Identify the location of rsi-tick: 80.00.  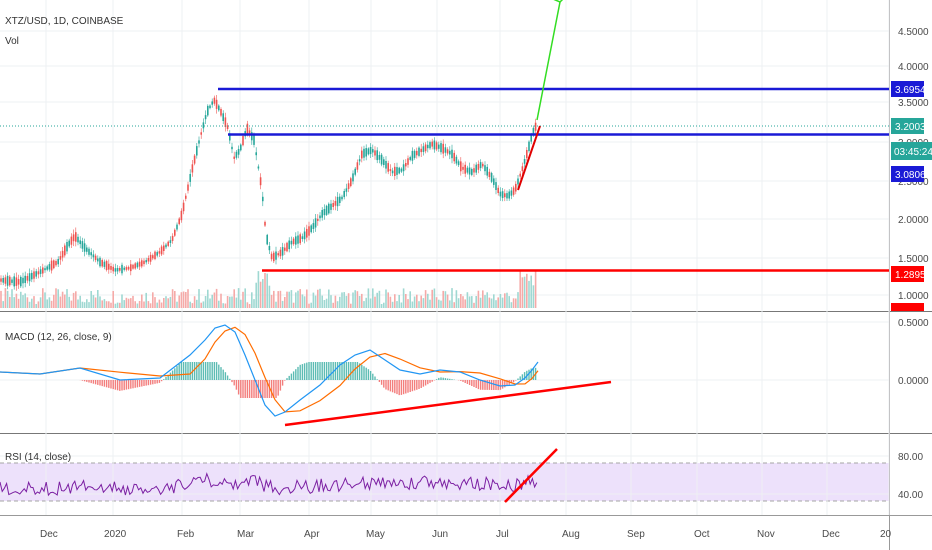
(910, 457).